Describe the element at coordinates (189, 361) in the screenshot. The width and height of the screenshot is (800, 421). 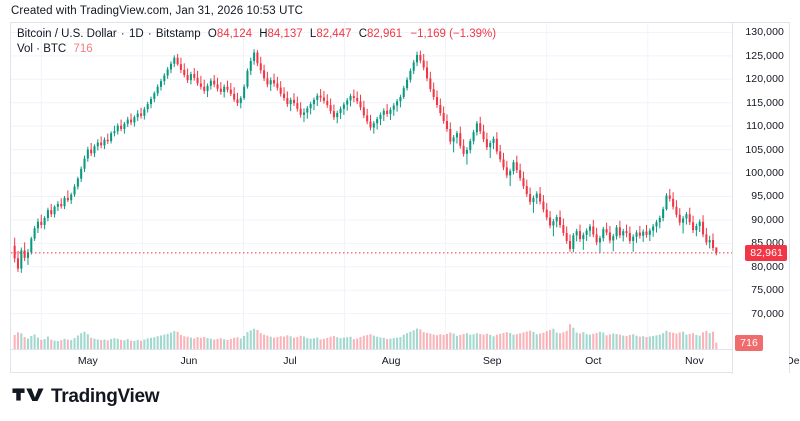
I see `time-tick-label: Jun` at that location.